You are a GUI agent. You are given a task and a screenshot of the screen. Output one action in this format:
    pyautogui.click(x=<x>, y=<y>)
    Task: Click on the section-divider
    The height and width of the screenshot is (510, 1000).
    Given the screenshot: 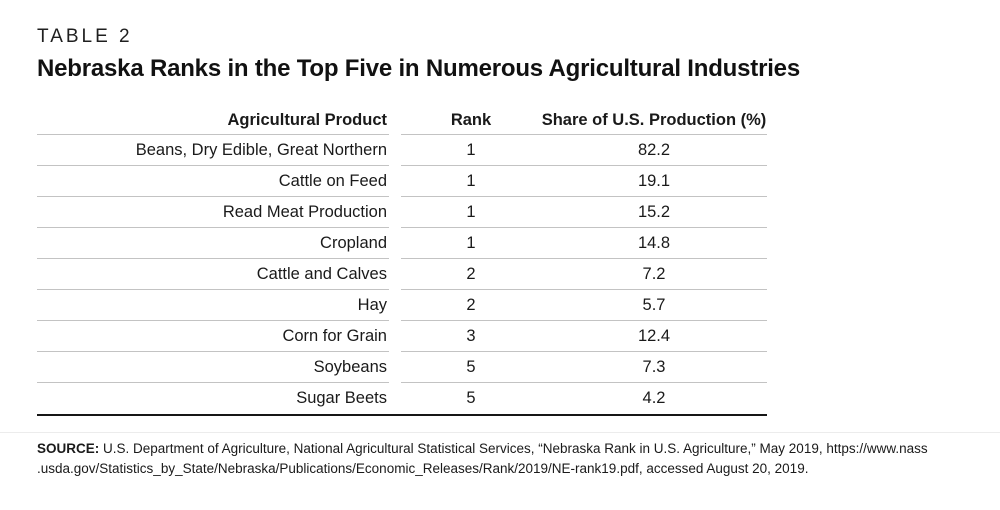 What is the action you would take?
    pyautogui.click(x=500, y=432)
    